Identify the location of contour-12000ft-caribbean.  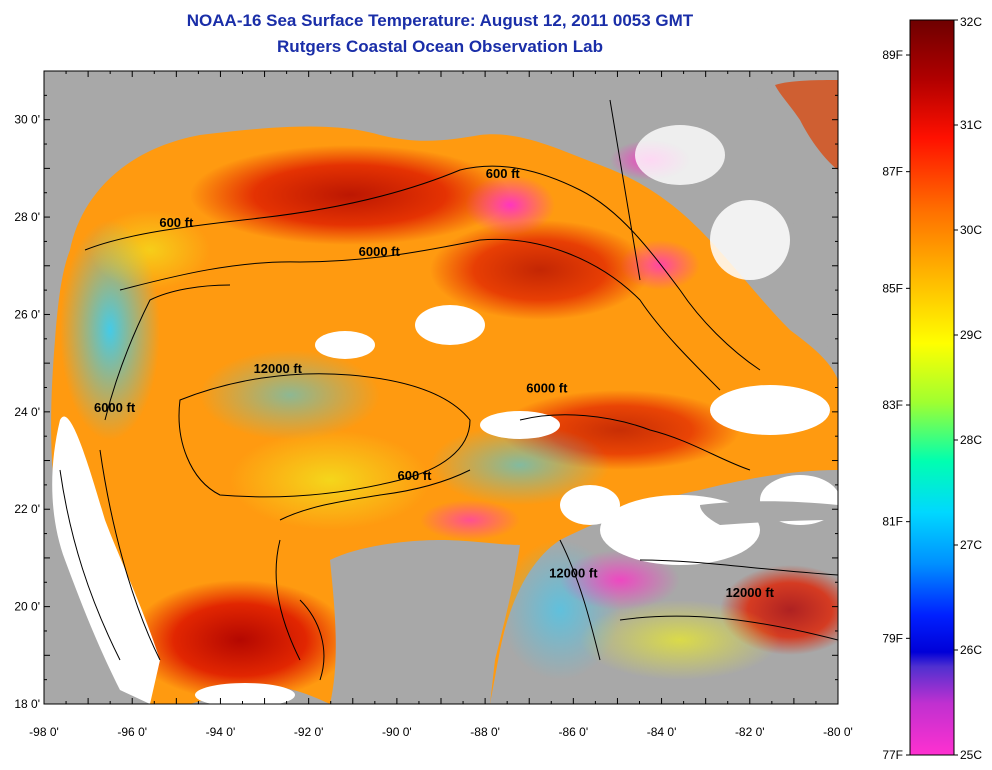
(738, 567).